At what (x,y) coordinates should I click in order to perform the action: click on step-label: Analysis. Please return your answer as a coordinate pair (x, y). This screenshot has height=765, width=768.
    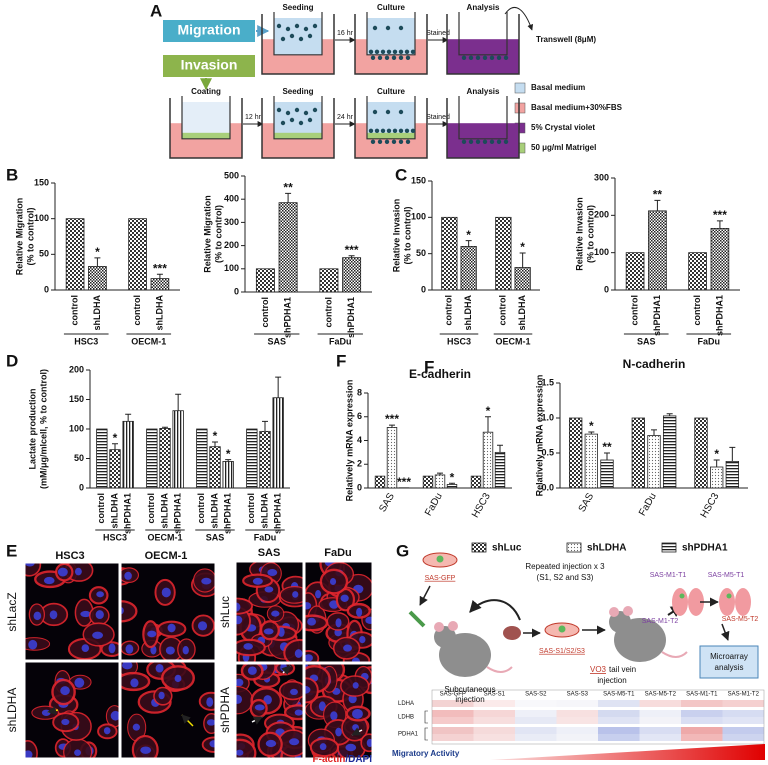
    Looking at the image, I should click on (483, 7).